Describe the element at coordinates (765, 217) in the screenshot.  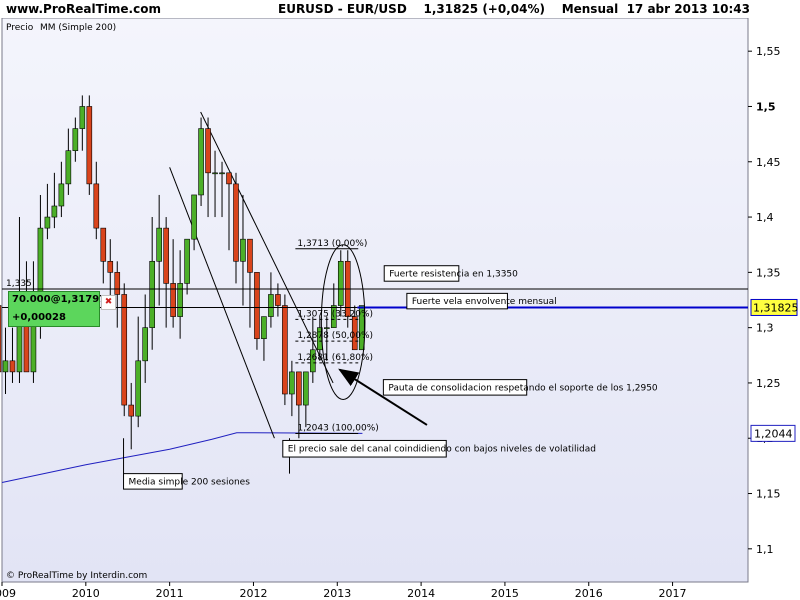
I see `y-tick-label: 1,4` at that location.